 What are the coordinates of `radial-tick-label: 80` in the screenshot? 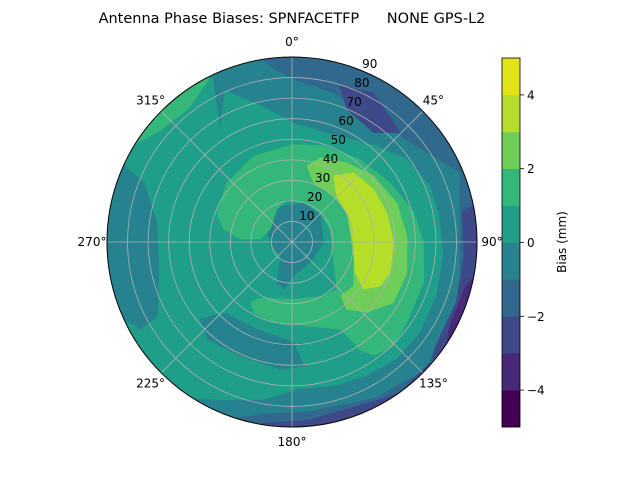 It's located at (361, 83).